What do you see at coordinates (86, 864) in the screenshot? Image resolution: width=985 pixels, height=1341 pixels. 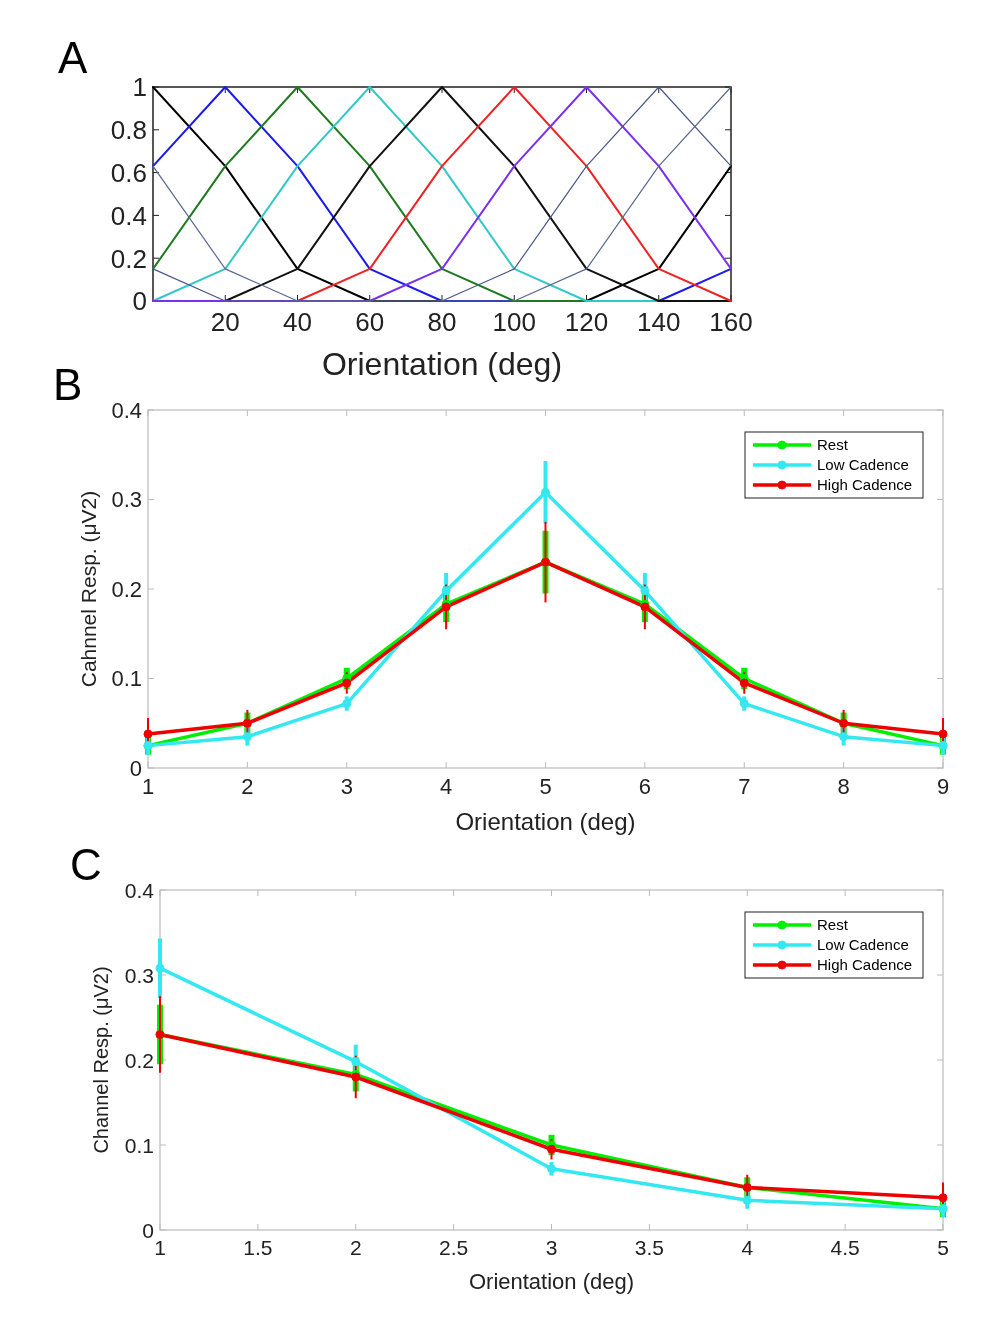 I see `text: C` at bounding box center [86, 864].